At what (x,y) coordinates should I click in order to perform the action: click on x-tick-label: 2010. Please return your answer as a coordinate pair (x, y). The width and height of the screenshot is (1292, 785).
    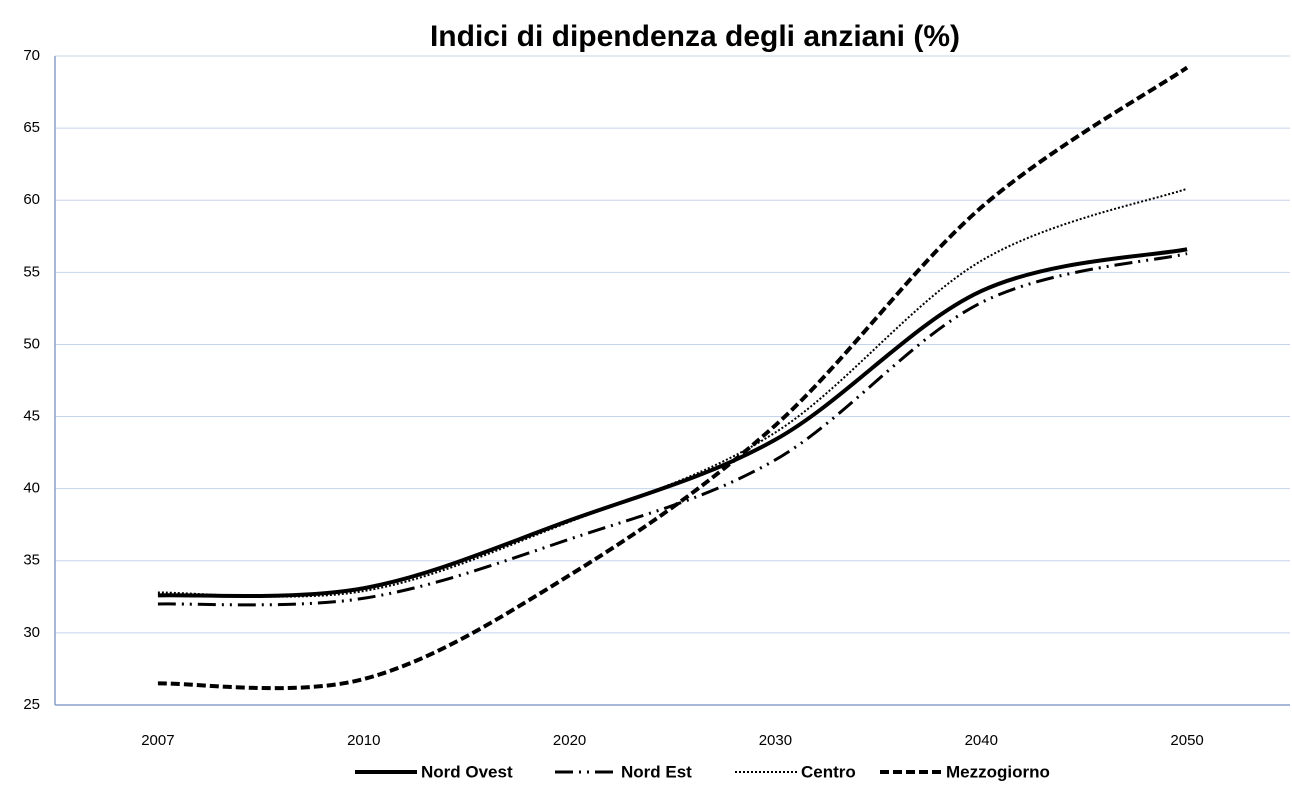
    Looking at the image, I should click on (363, 740).